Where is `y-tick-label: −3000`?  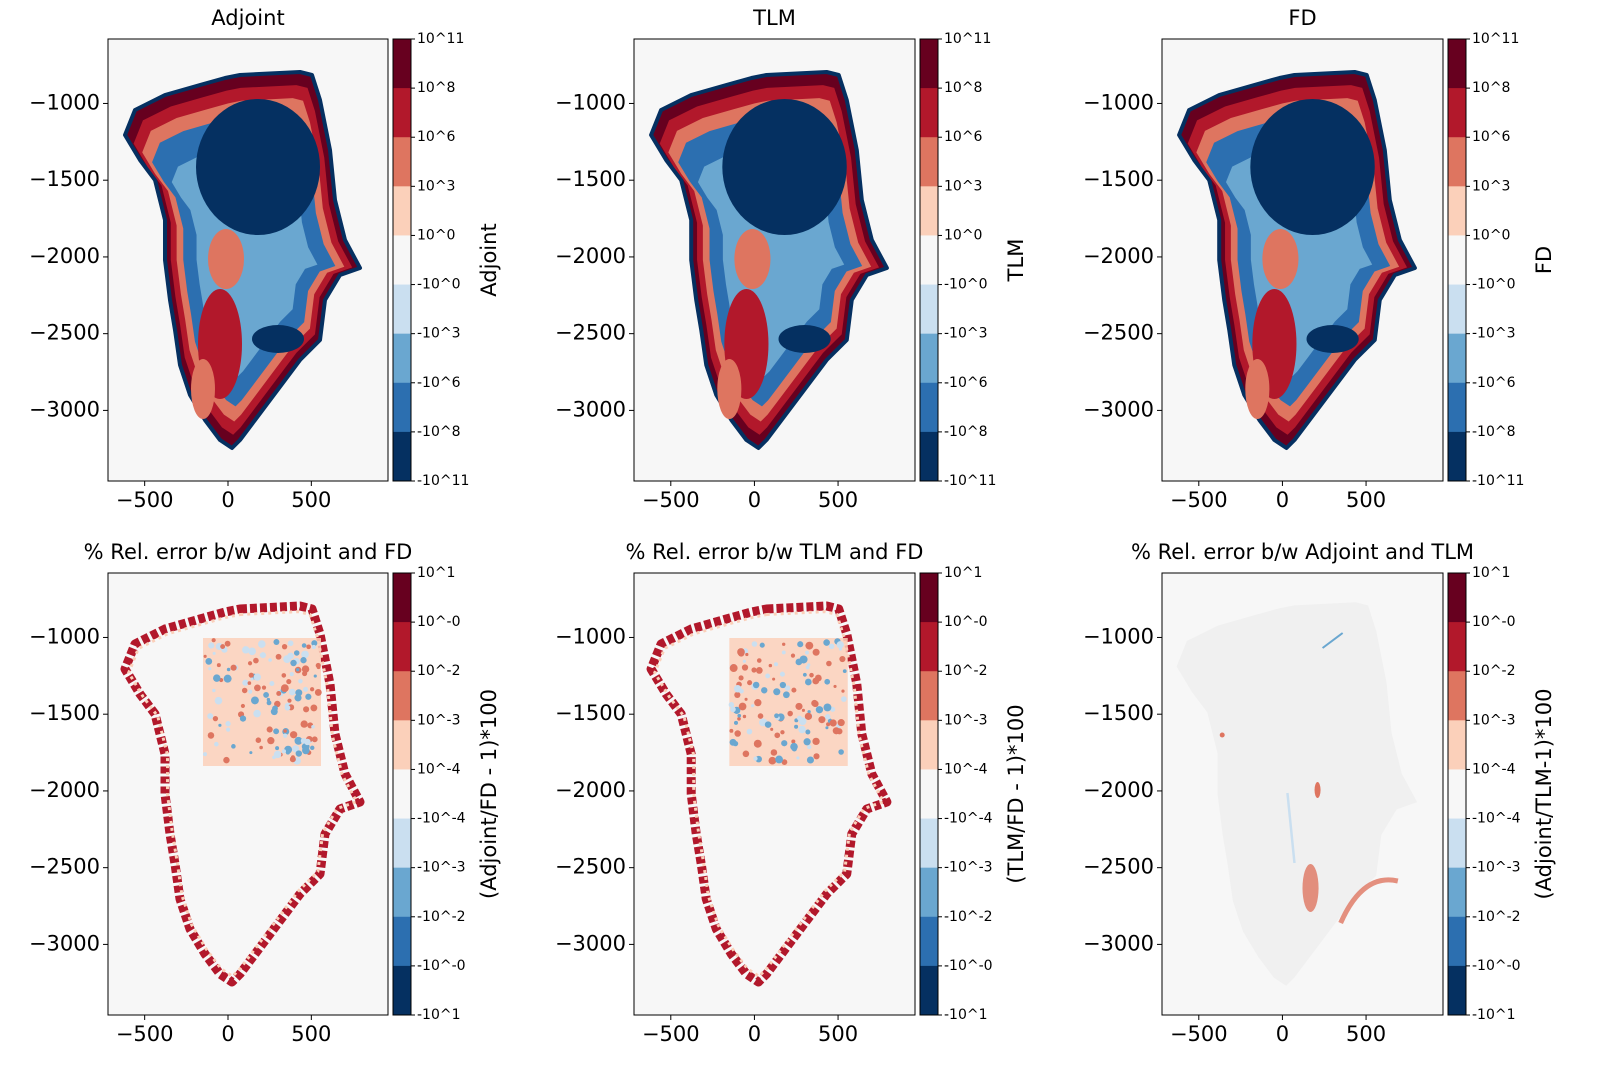
y-tick-label: −3000 is located at coordinates (590, 409).